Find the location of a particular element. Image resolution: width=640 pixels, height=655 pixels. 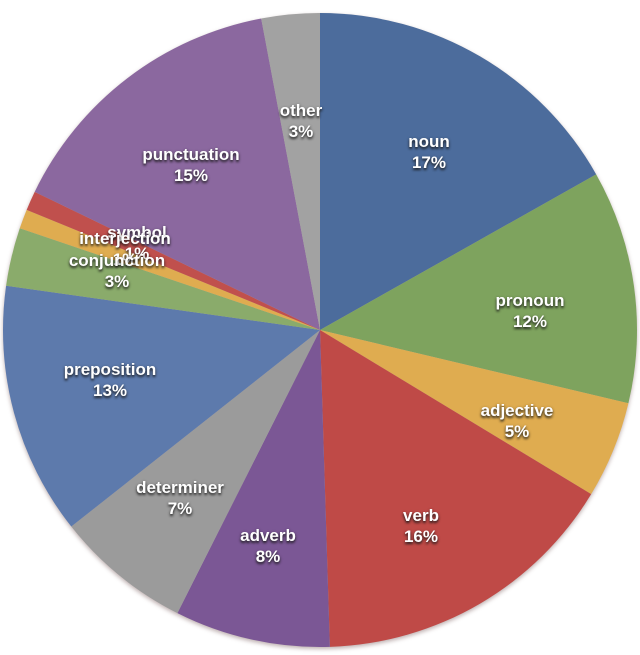

pie-slice-adjective is located at coordinates (474, 412).